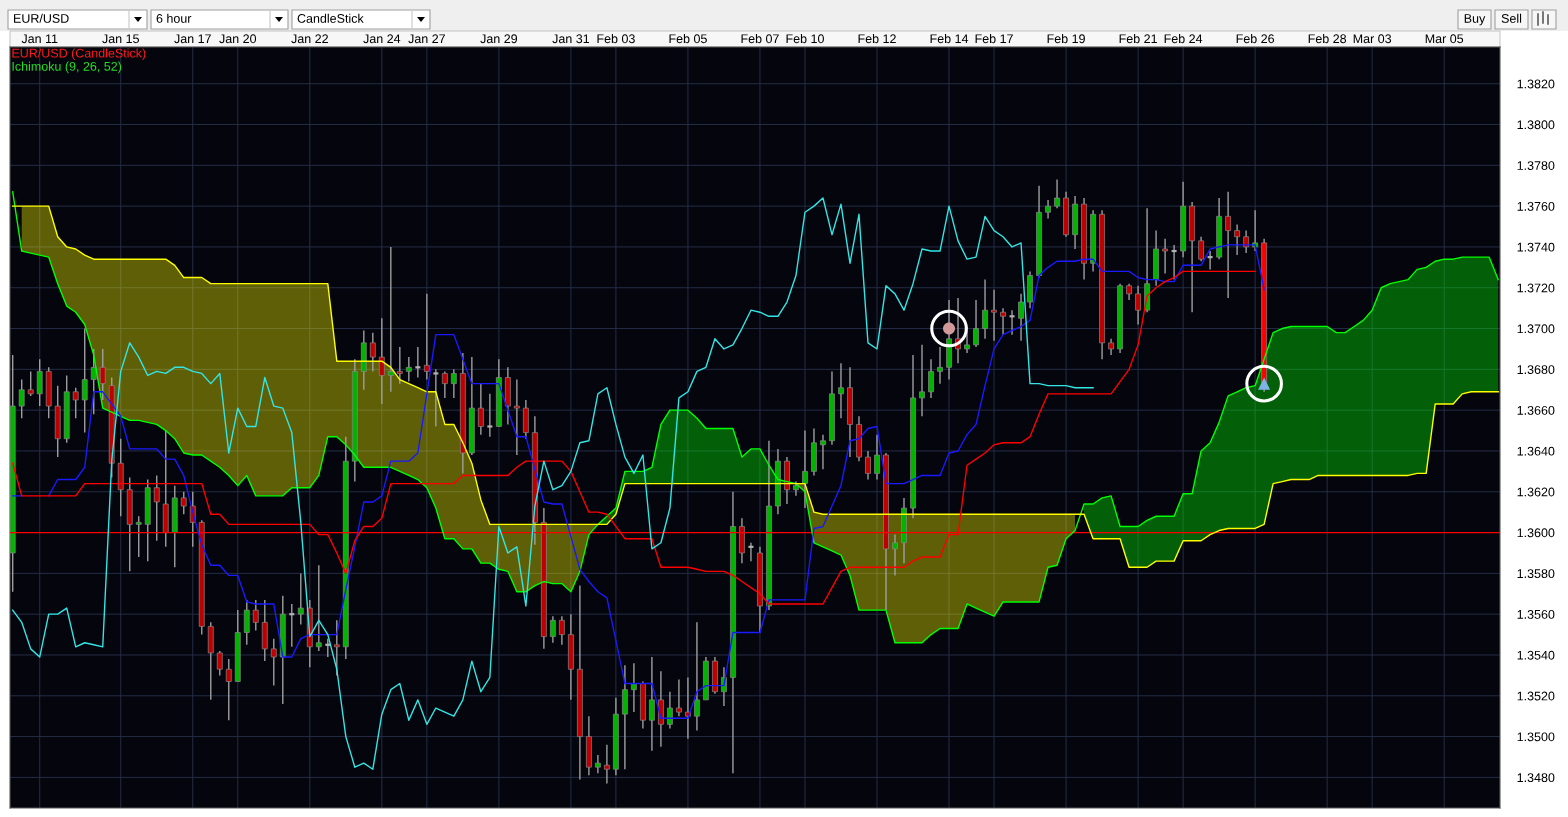 The width and height of the screenshot is (1568, 817). Describe the element at coordinates (1475, 20) in the screenshot. I see `text: Buy` at that location.